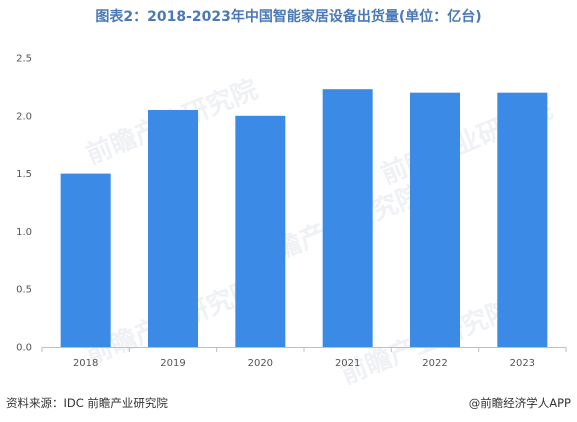  Describe the element at coordinates (519, 403) in the screenshot. I see `brand-credit: @前瞻经济学人APP` at that location.